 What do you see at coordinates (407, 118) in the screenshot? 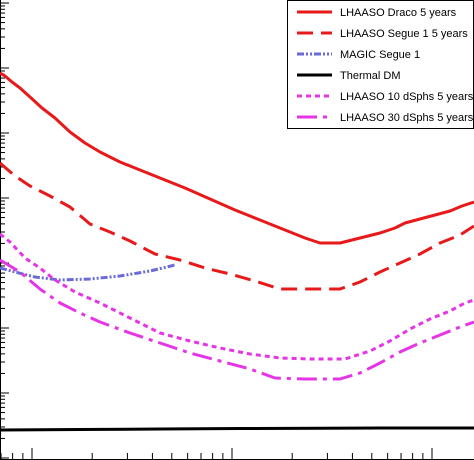
I see `legend-label: LHAASO 30 dSphs 5 years` at bounding box center [407, 118].